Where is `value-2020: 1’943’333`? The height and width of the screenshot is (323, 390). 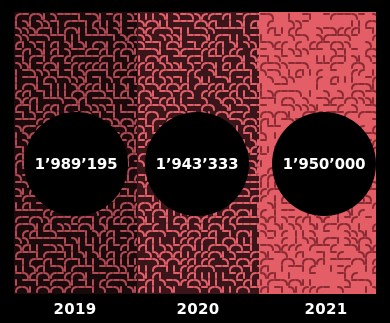 value-2020: 1’943’333 is located at coordinates (197, 164).